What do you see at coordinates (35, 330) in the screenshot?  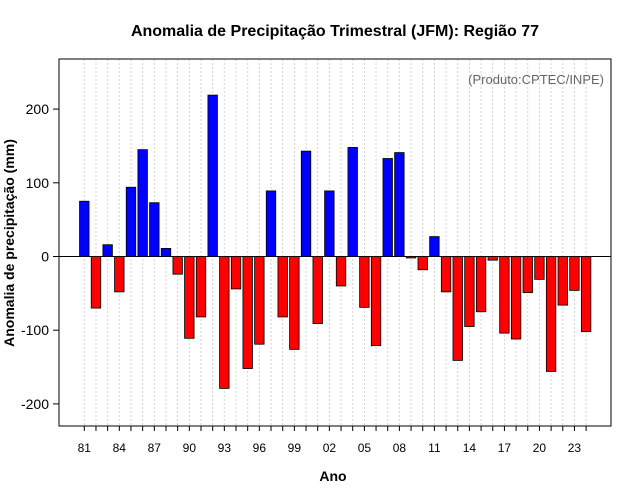 I see `y-tick-label: -100` at bounding box center [35, 330].